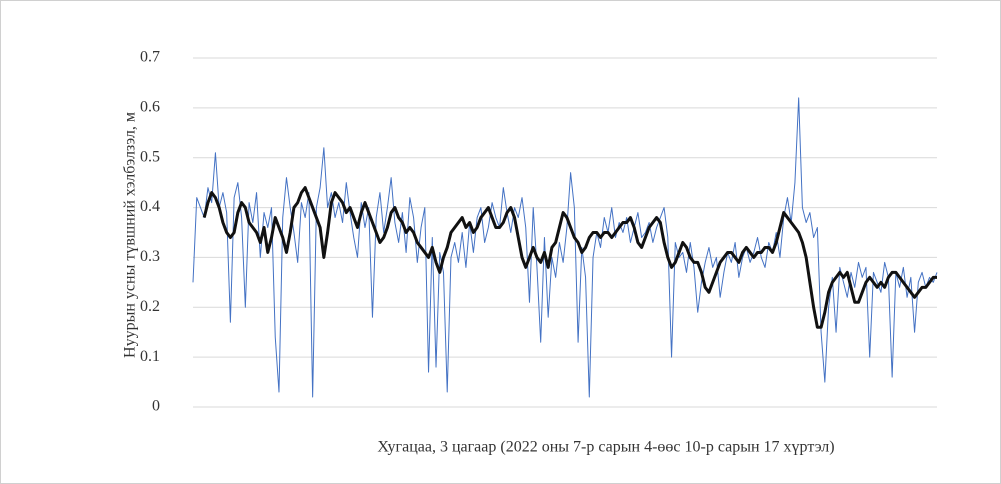 The height and width of the screenshot is (484, 1001). What do you see at coordinates (150, 156) in the screenshot?
I see `y-tick-label: 0.5` at bounding box center [150, 156].